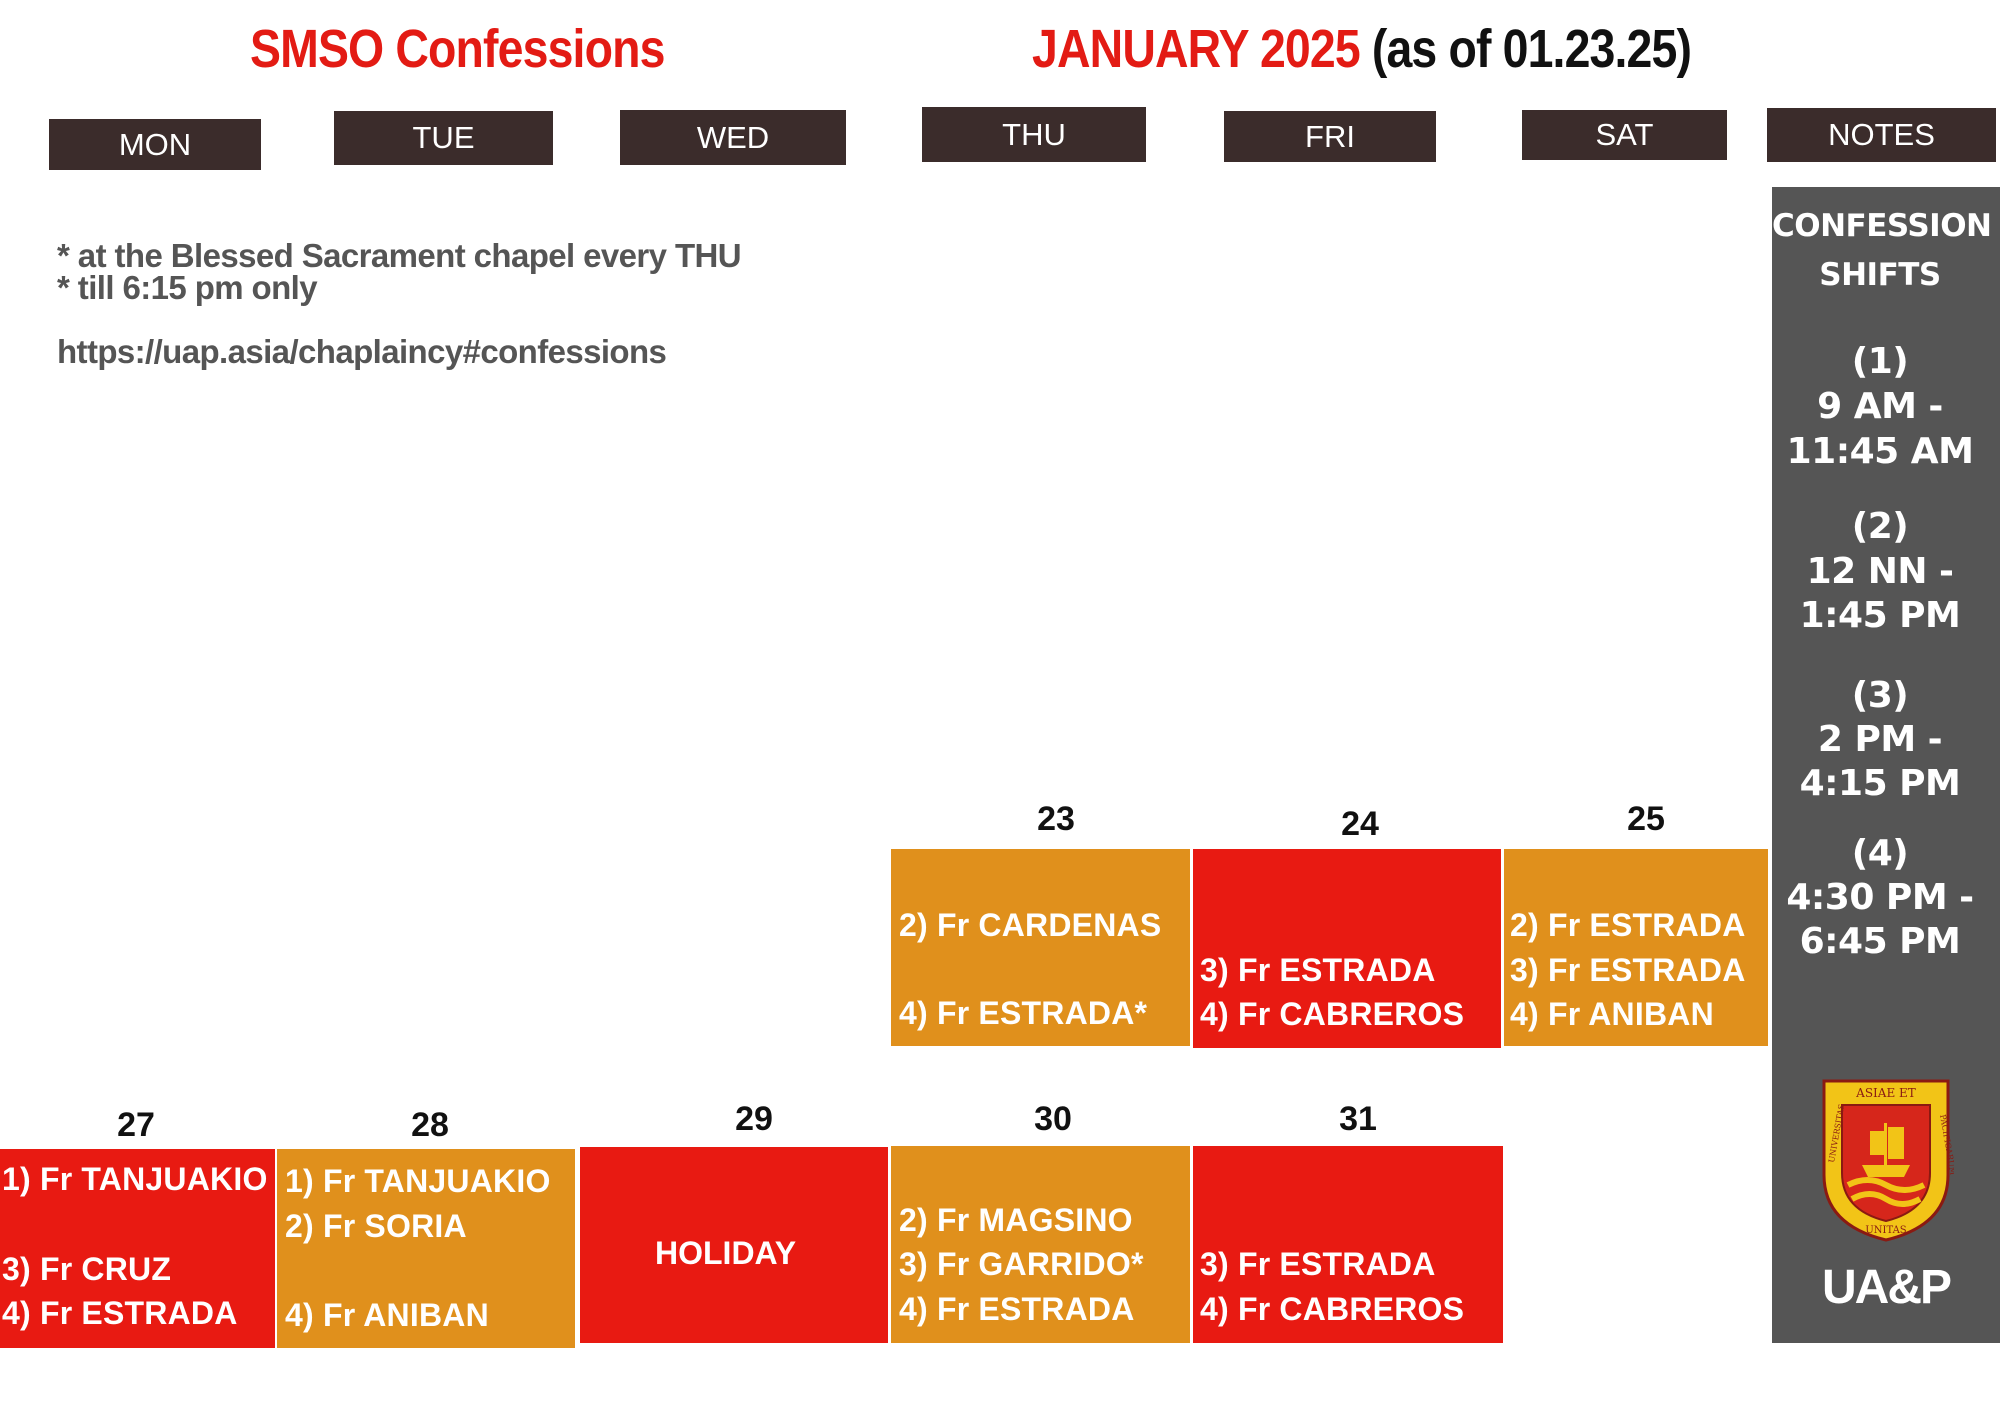  I want to click on shift-entry: 2) Fr CARDENAS, so click(1030, 925).